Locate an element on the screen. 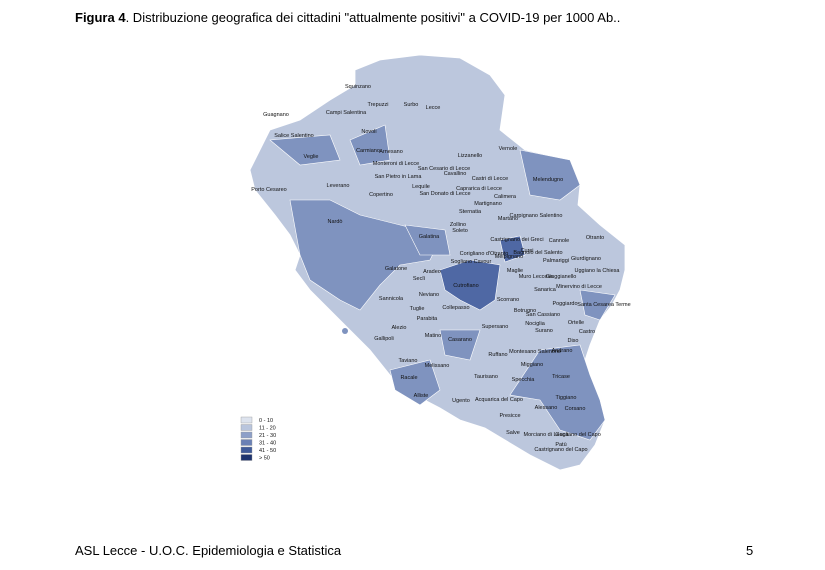 This screenshot has height=570, width=825. town-label: San Pietro in Lama is located at coordinates (399, 177).